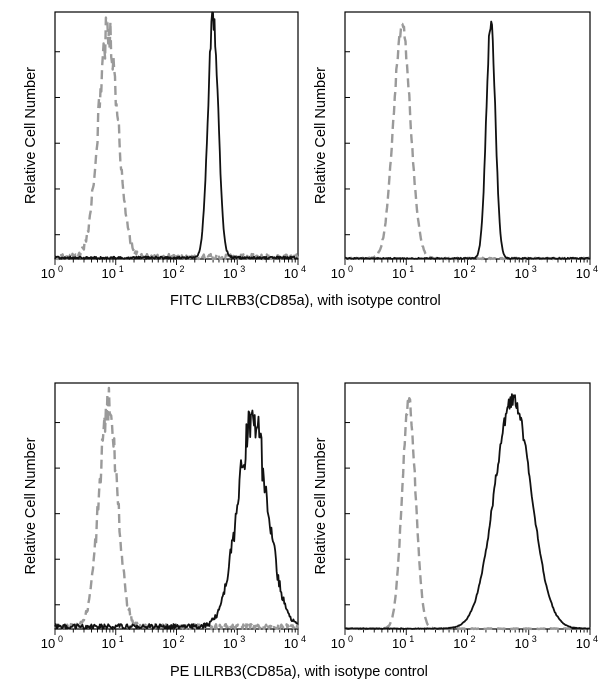 The width and height of the screenshot is (600, 695). What do you see at coordinates (305, 301) in the screenshot?
I see `row-1-caption: FITC LILRB3(CD85a), with isotype control` at bounding box center [305, 301].